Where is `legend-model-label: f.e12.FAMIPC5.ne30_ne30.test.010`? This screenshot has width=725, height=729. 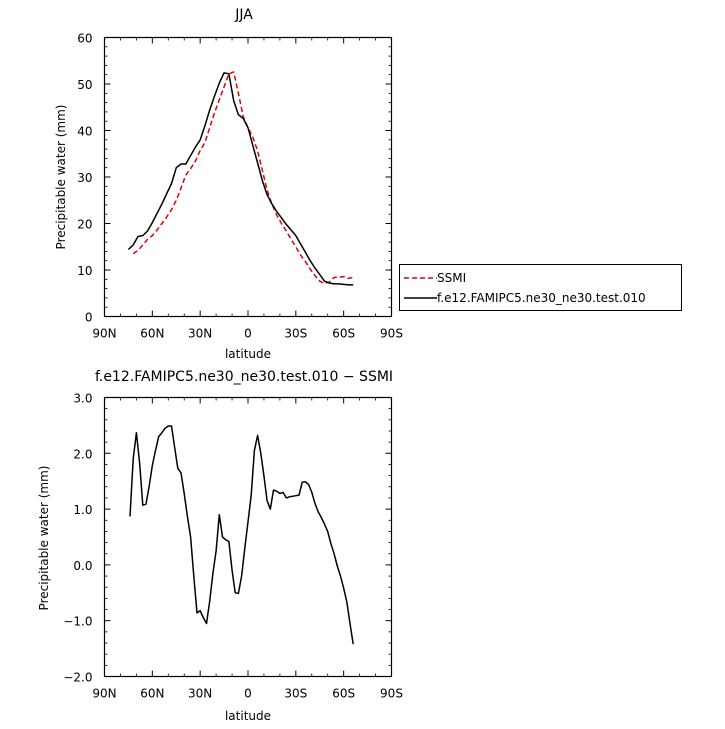
legend-model-label: f.e12.FAMIPC5.ne30_ne30.test.010 is located at coordinates (541, 298).